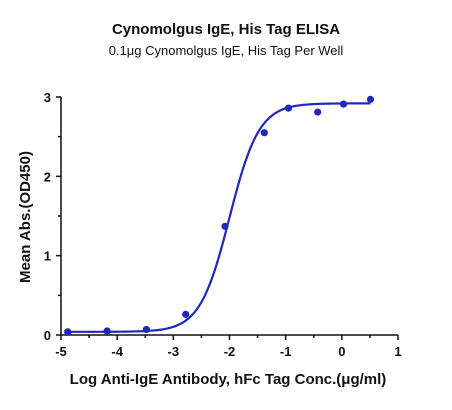 Image resolution: width=452 pixels, height=410 pixels. I want to click on y-axis-label: Mean Abs.(OD450), so click(25, 217).